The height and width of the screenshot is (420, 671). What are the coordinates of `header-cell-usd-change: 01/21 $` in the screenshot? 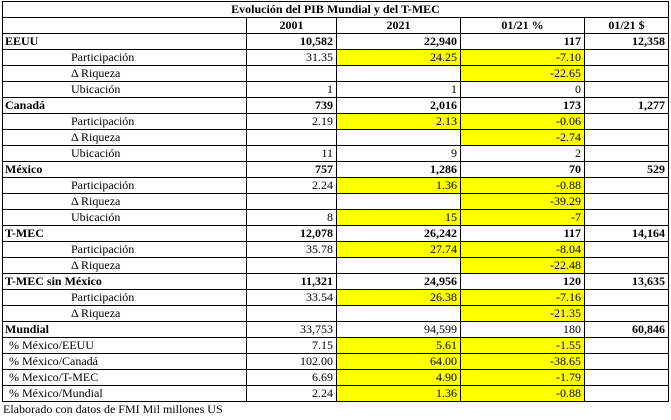 It's located at (626, 25).